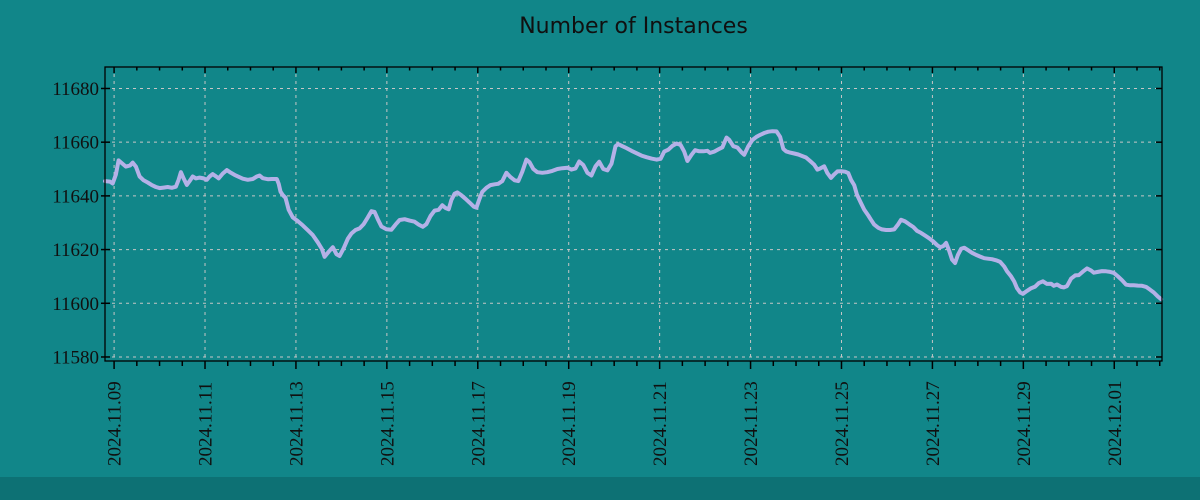 Image resolution: width=1200 pixels, height=500 pixels. I want to click on y-tick-label: 11620, so click(75, 250).